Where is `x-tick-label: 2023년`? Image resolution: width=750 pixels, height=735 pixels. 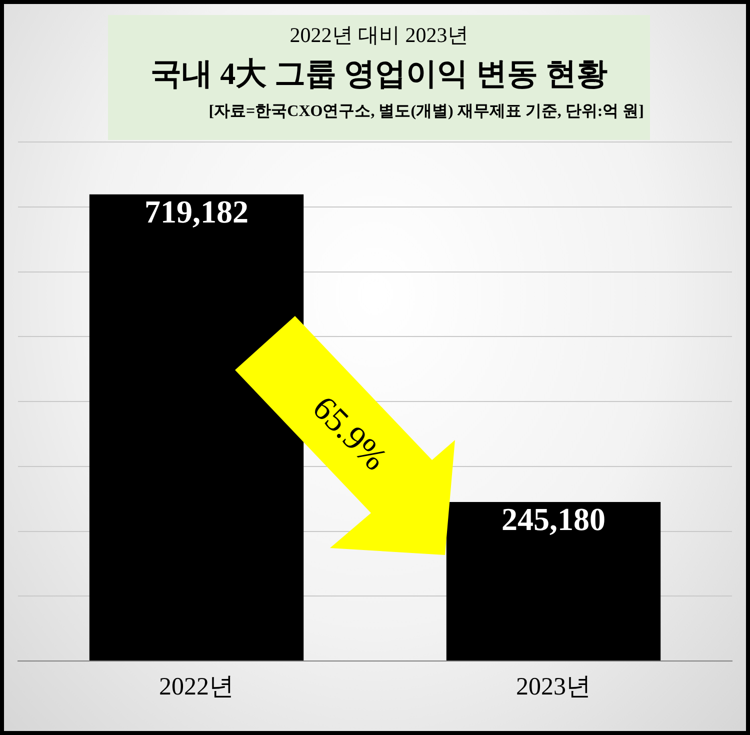 x-tick-label: 2023년 is located at coordinates (553, 687).